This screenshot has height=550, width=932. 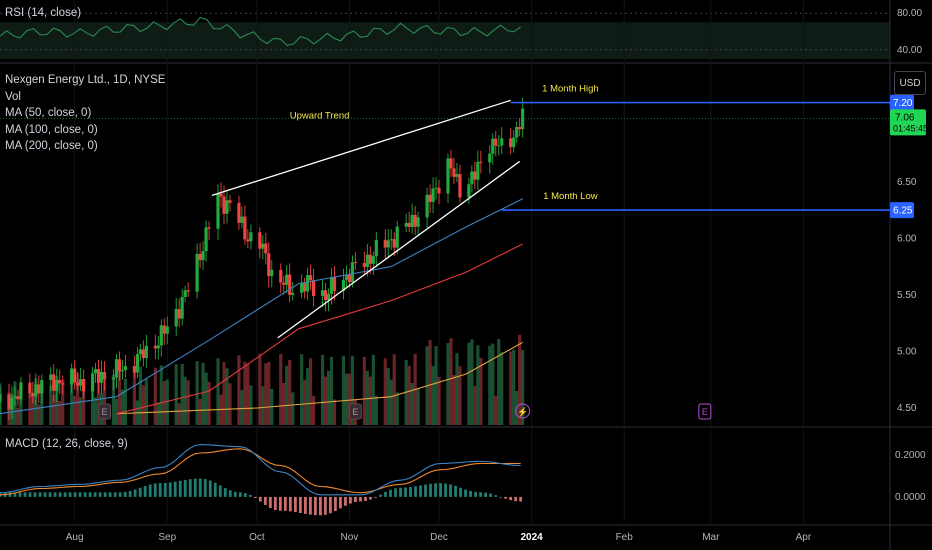 What do you see at coordinates (705, 411) in the screenshot?
I see `earnings-icon` at bounding box center [705, 411].